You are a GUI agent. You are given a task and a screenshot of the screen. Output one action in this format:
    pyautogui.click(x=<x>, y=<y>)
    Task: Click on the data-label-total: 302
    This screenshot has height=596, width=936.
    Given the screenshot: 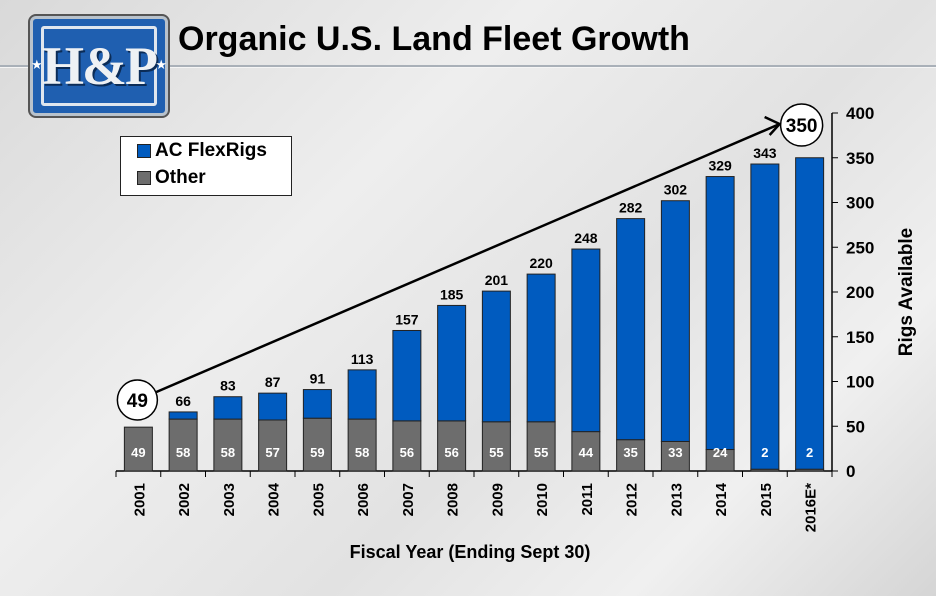 What is the action you would take?
    pyautogui.click(x=676, y=190)
    